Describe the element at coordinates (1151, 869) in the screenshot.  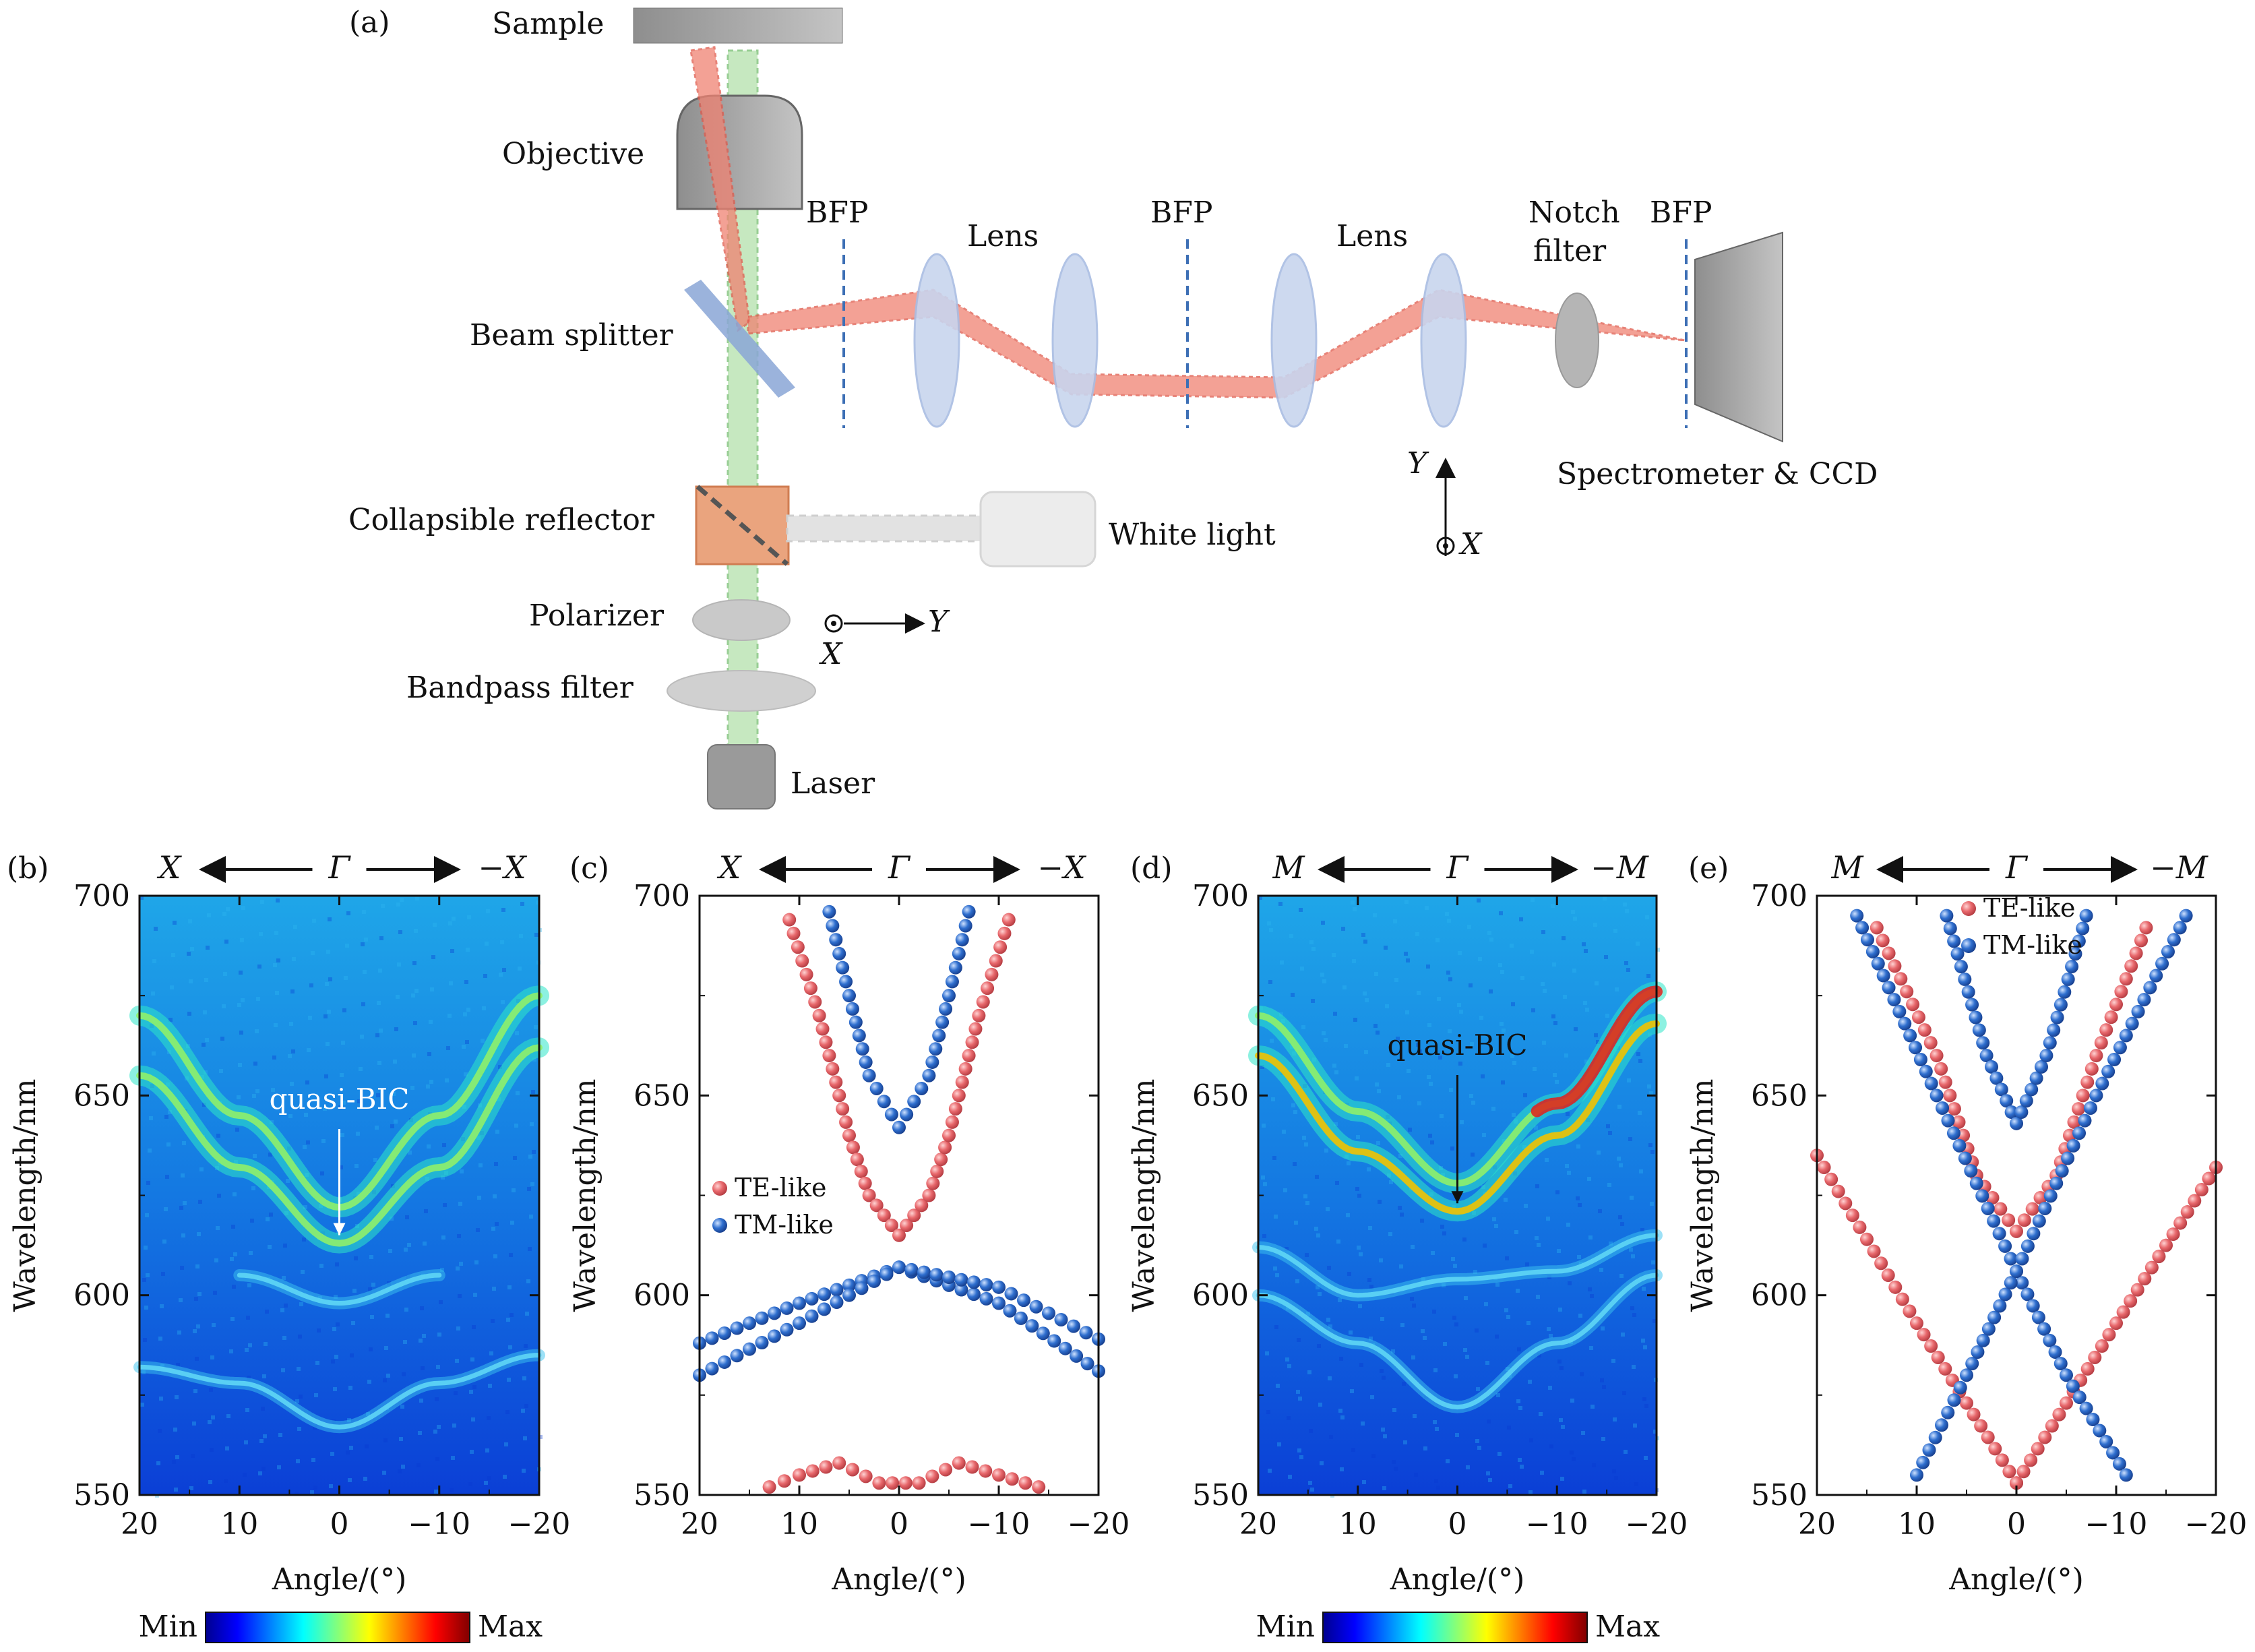
I see `panel-label: (d)` at that location.